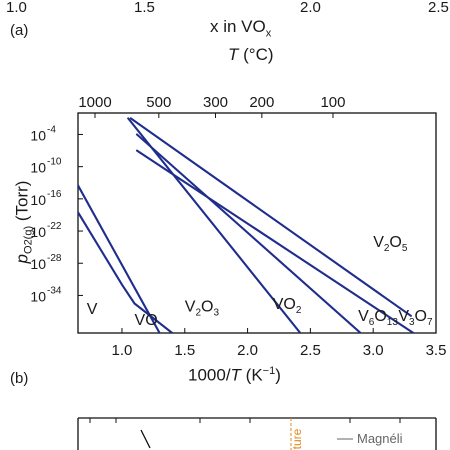 The width and height of the screenshot is (450, 450). I want to click on panel-a-label: (a), so click(19, 30).